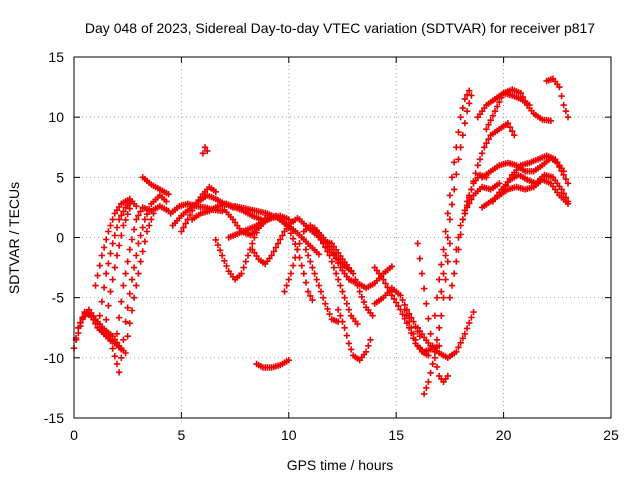 This screenshot has height=480, width=640. I want to click on y-tick-label: 0, so click(60, 238).